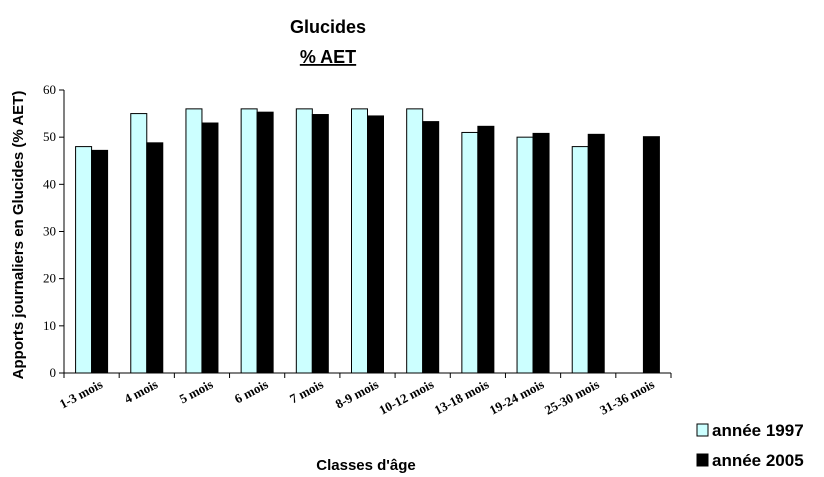 This screenshot has width=824, height=477. I want to click on x-tick-label: 7 mois, so click(306, 391).